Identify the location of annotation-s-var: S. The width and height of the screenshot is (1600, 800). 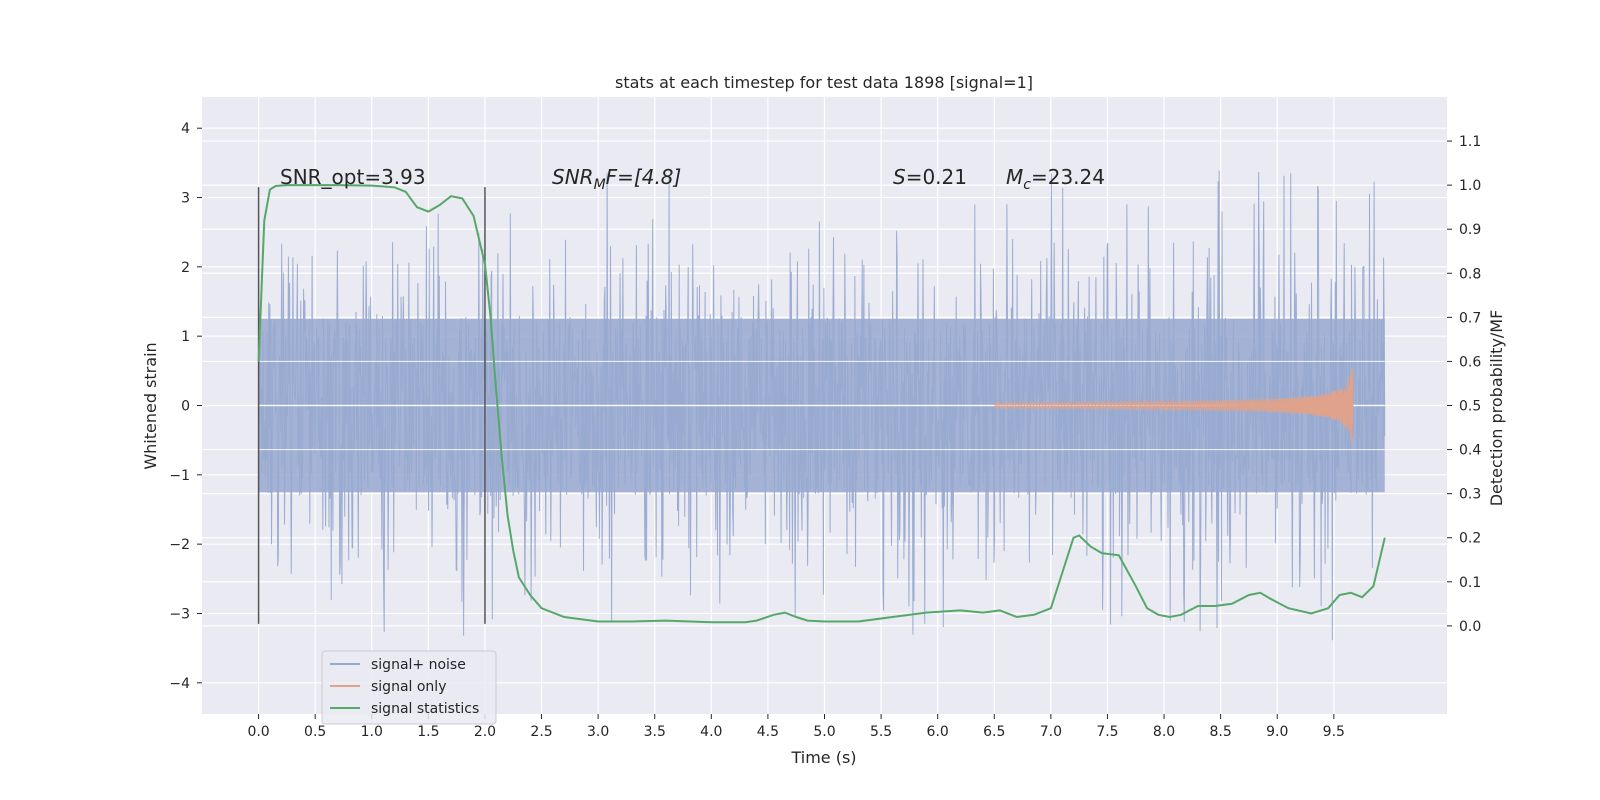
(899, 177).